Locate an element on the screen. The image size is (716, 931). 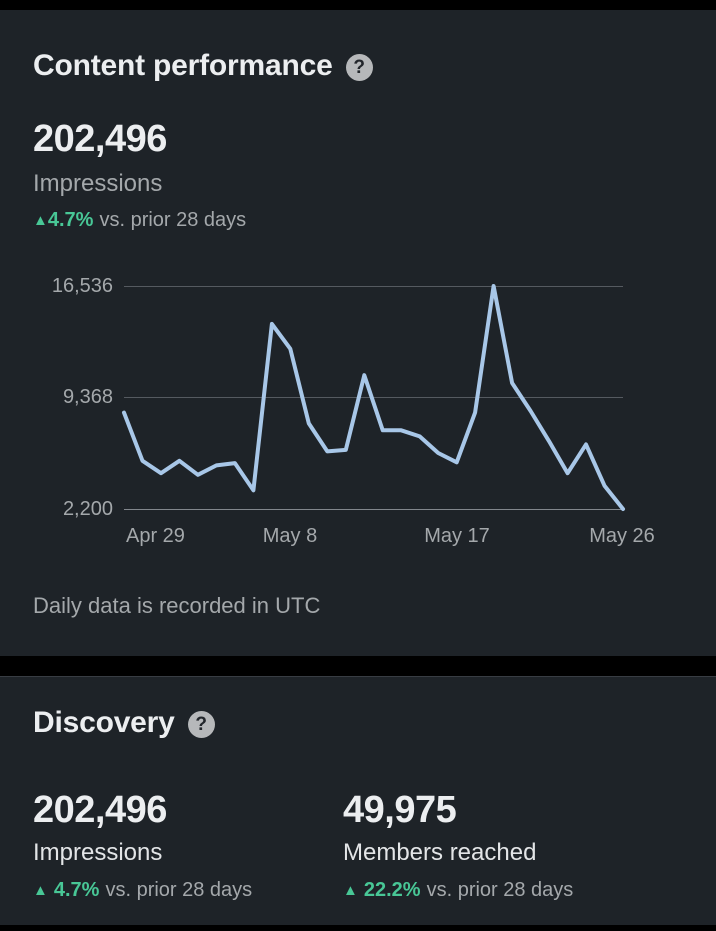
gridline-top is located at coordinates (373, 286).